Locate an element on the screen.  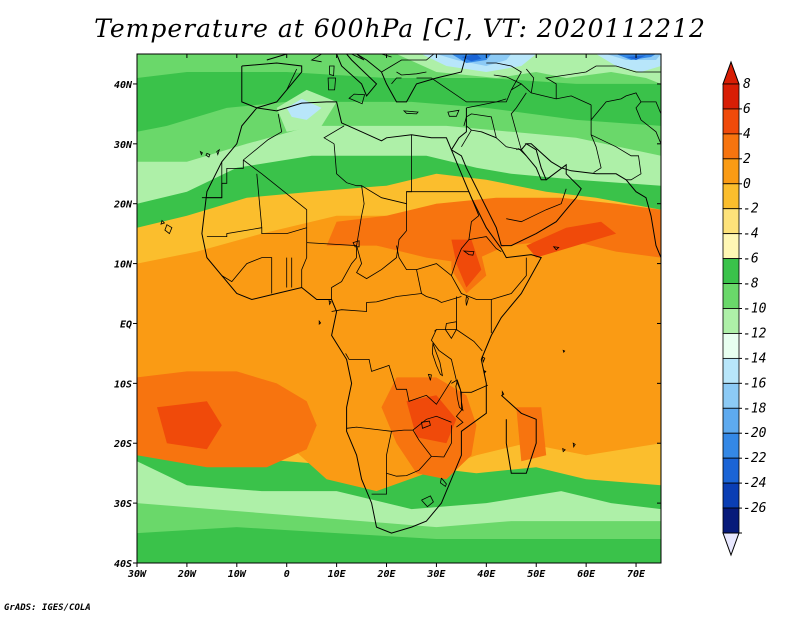
x-tick-label-5: 20E is located at coordinates (386, 574).